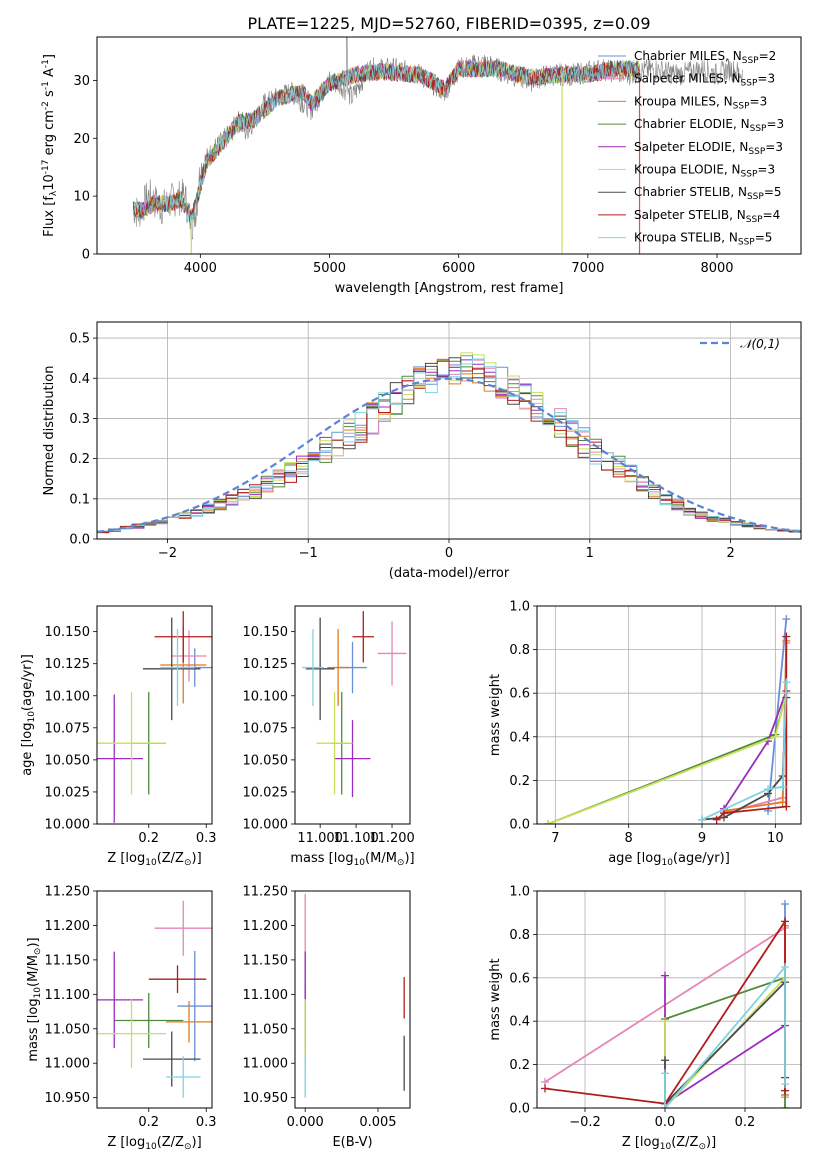 The width and height of the screenshot is (819, 1170). What do you see at coordinates (702, 838) in the screenshot?
I see `x-tick-label: 9` at bounding box center [702, 838].